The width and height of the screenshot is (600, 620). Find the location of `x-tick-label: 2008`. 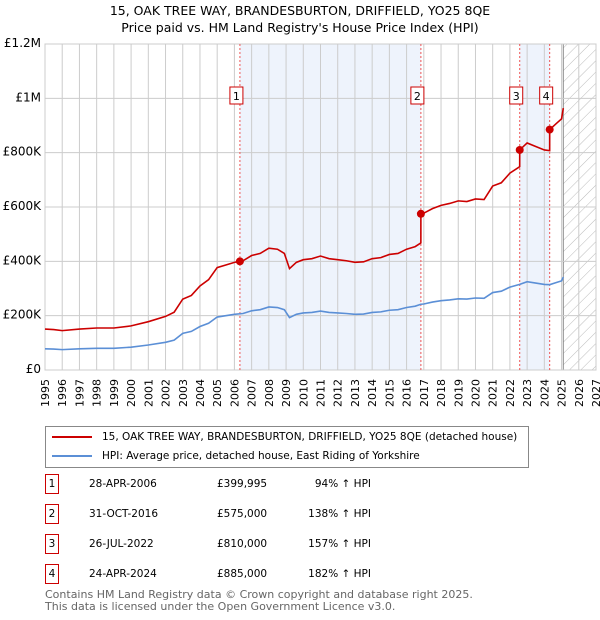

x-tick-label: 2008 is located at coordinates (269, 393).